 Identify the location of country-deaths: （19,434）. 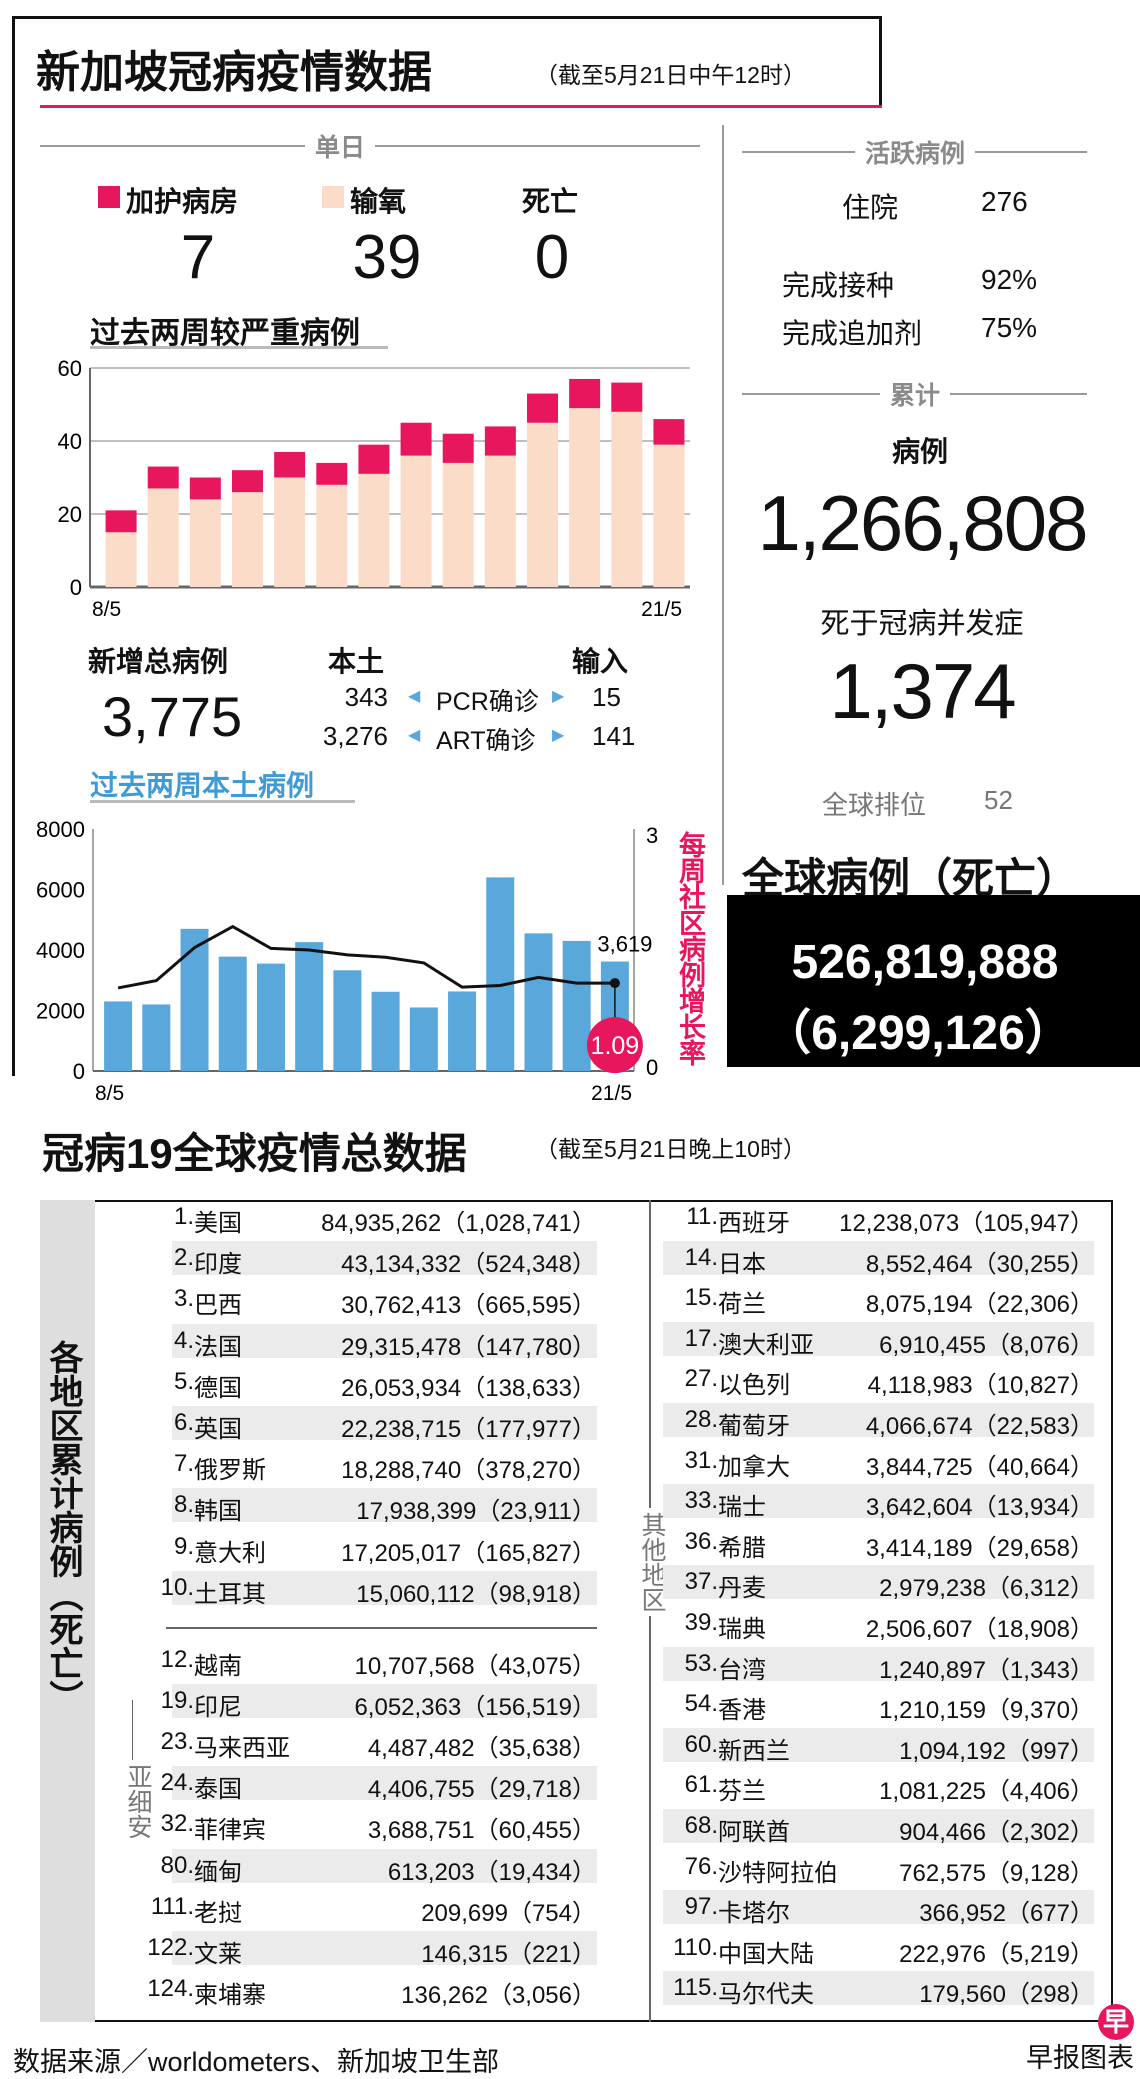
(535, 1872).